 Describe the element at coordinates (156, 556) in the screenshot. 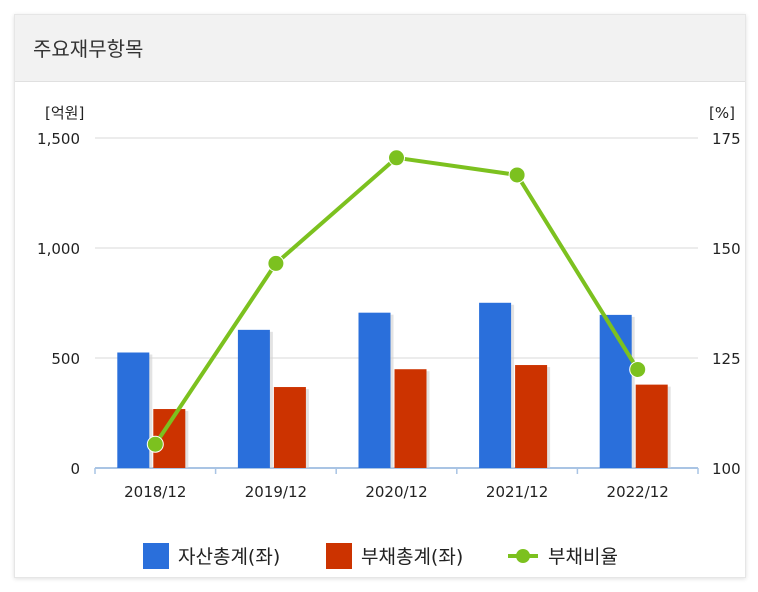

I see `legend-swatch-total-assets` at that location.